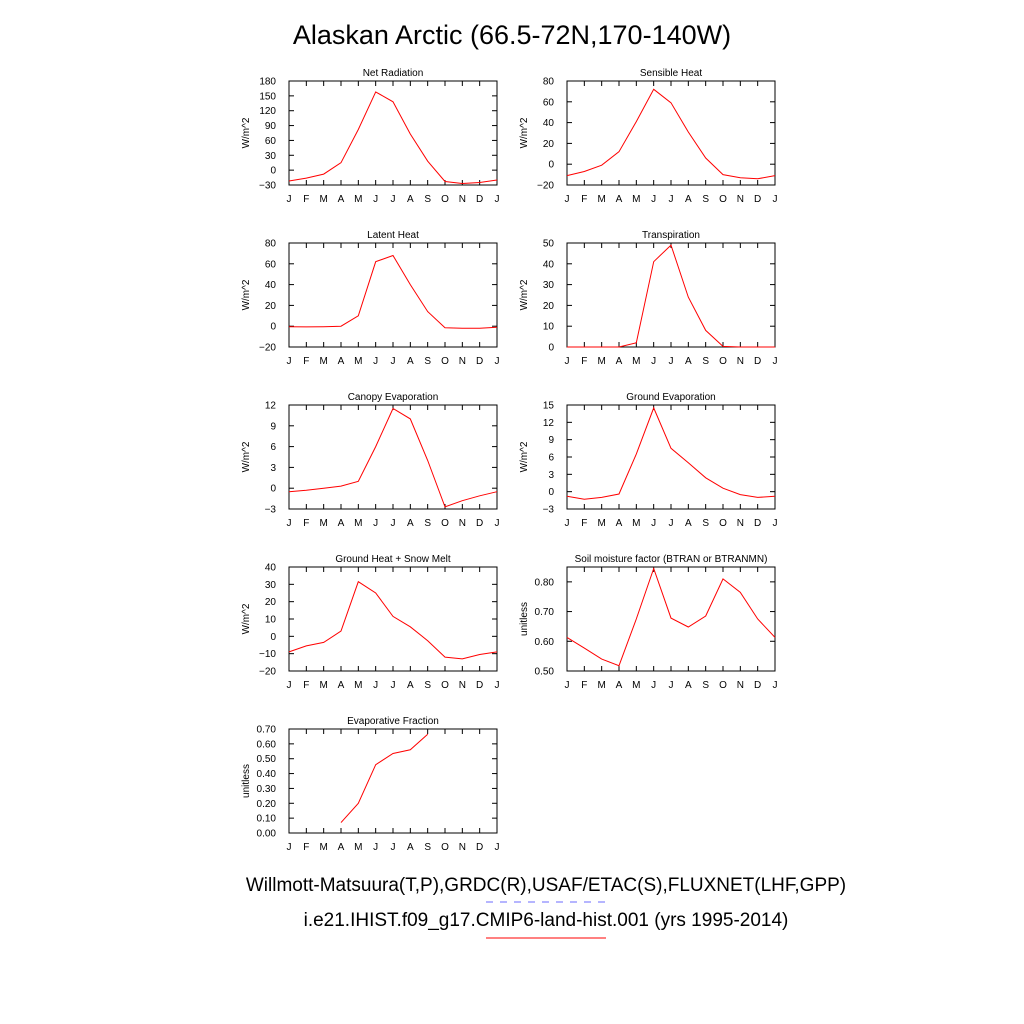  Describe the element at coordinates (549, 510) in the screenshot. I see `y-tick-label: −3` at that location.